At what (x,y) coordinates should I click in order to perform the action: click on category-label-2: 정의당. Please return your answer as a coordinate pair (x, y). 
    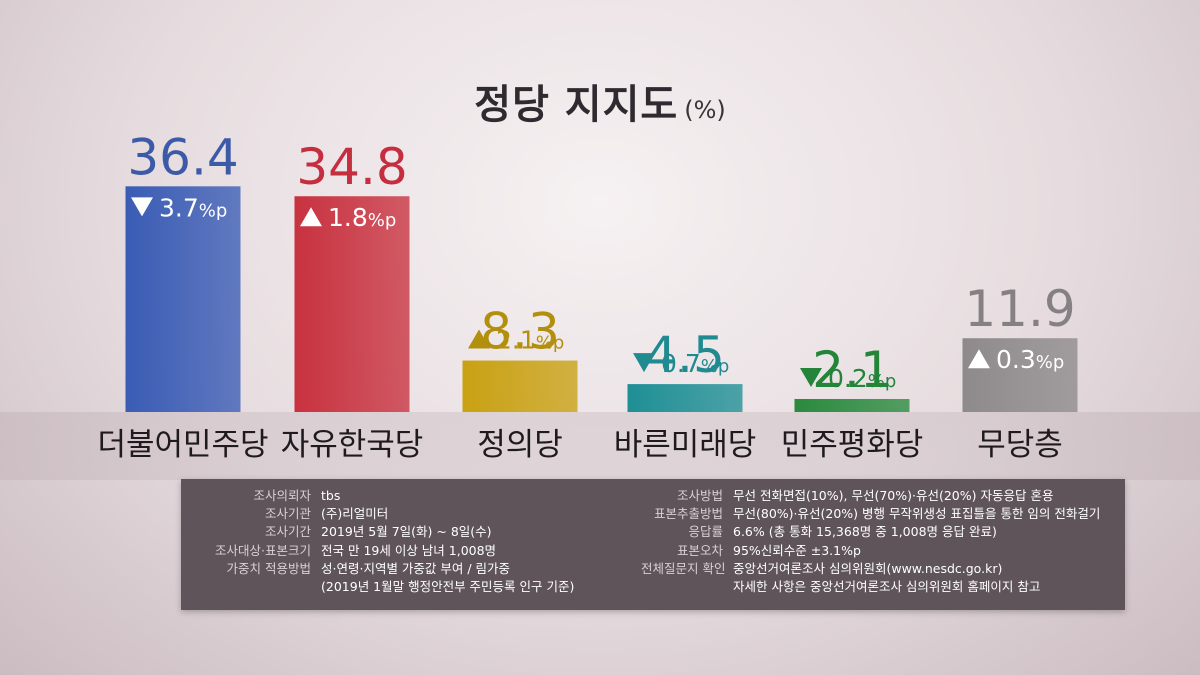
    Looking at the image, I should click on (520, 445).